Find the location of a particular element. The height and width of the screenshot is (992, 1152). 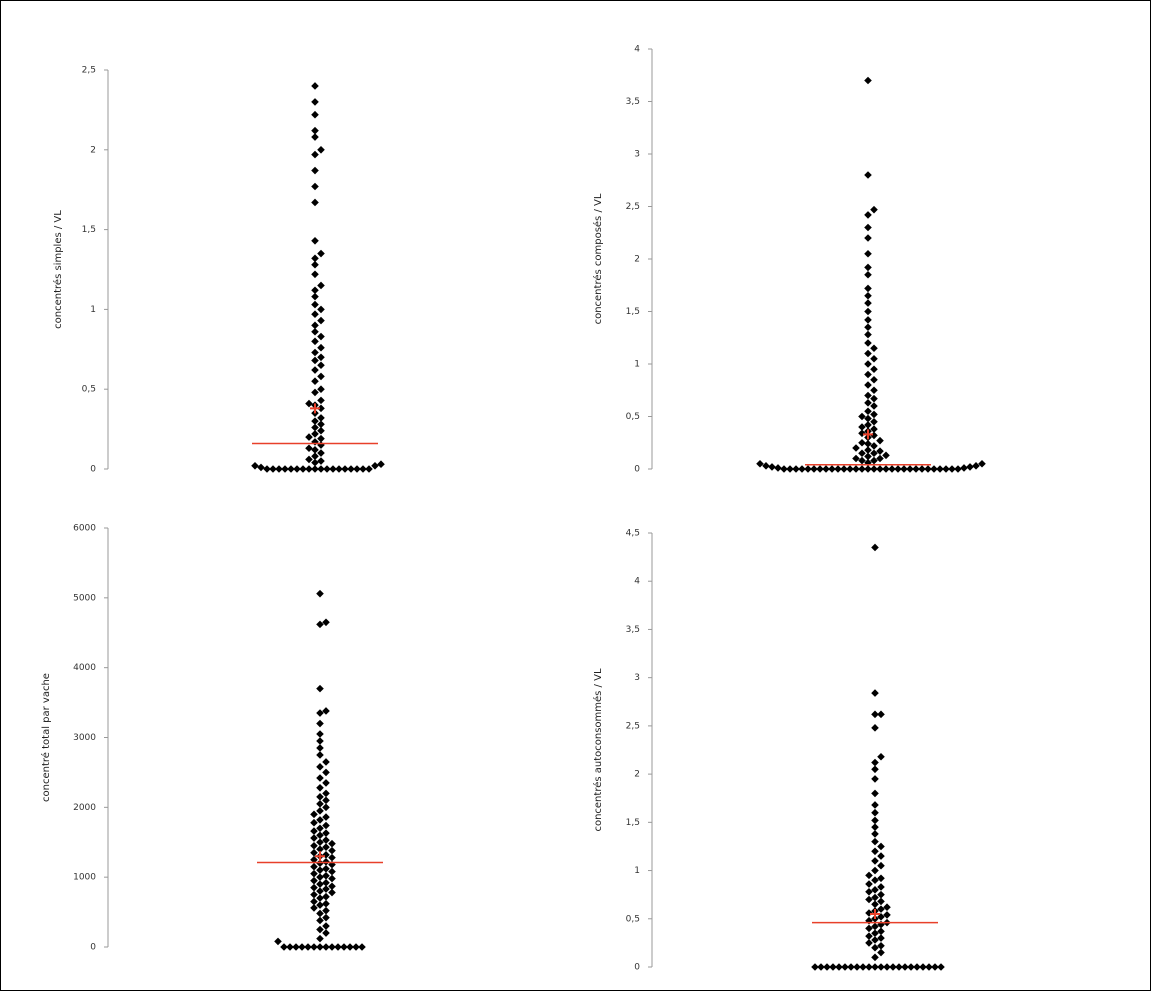

y-tick-label: 0 is located at coordinates (637, 470).